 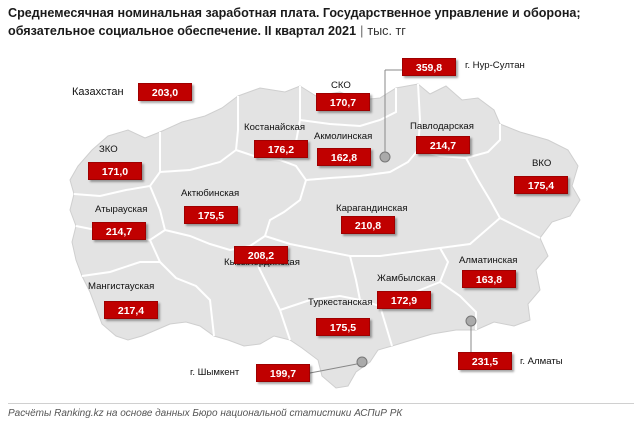 What do you see at coordinates (341, 85) in the screenshot?
I see `sko-label: СКО` at bounding box center [341, 85].